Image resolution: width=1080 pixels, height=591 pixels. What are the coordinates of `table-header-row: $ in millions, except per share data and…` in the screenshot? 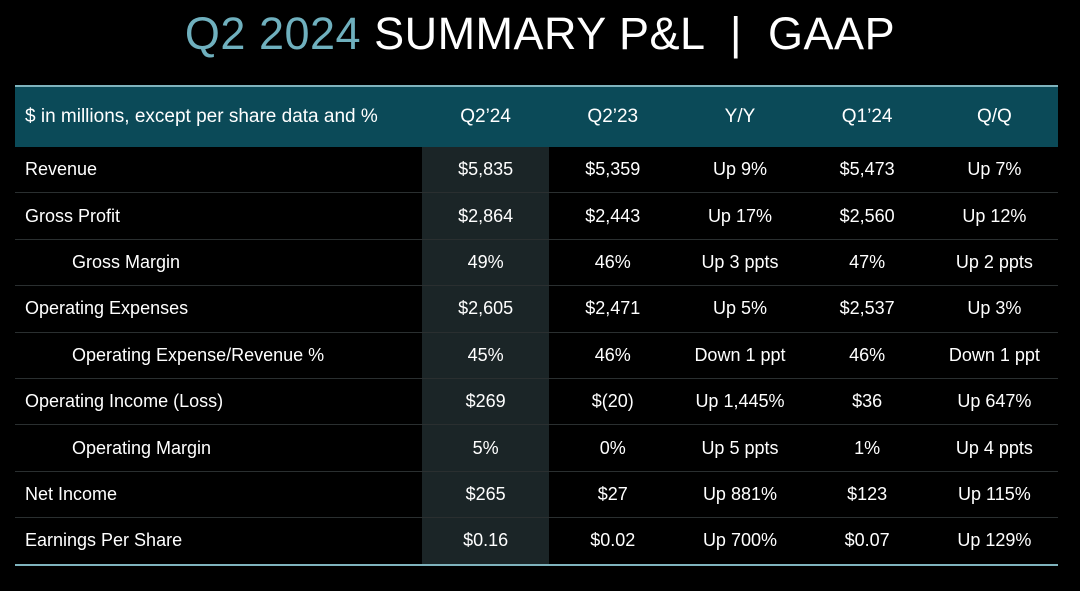 It's located at (536, 116).